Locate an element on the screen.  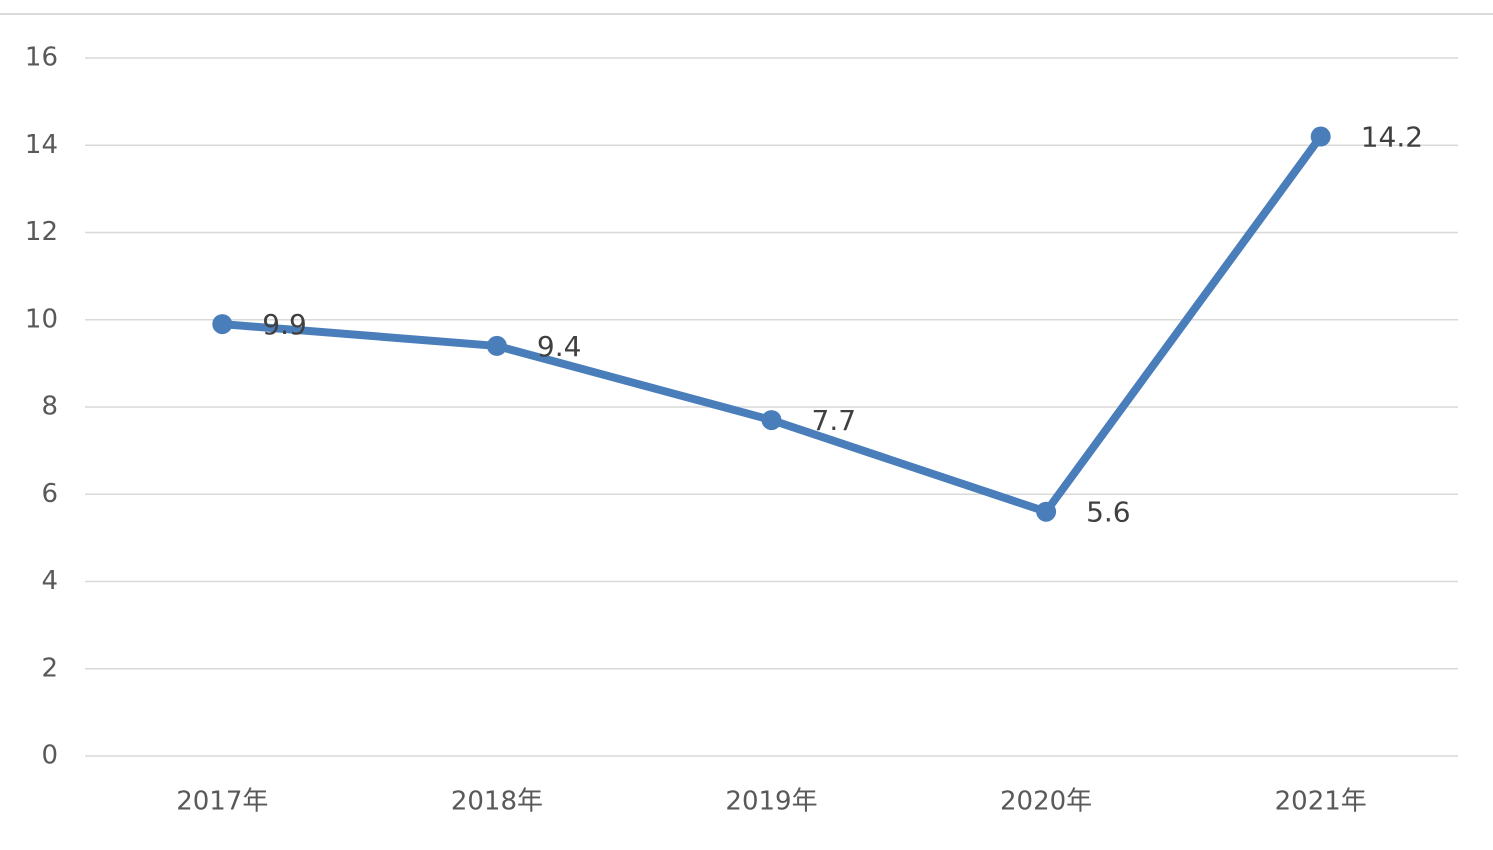
data-label: 9.9 is located at coordinates (284, 324).